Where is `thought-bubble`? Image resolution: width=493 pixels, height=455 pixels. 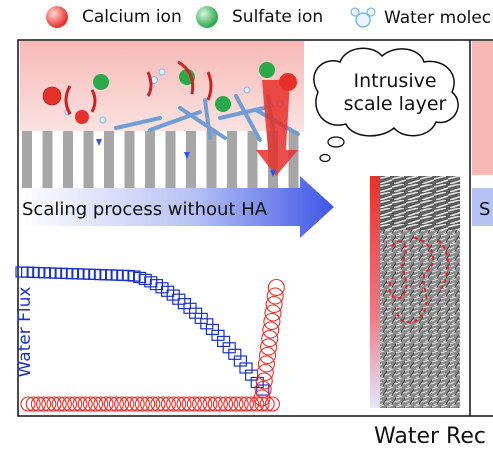
thought-bubble is located at coordinates (386, 92).